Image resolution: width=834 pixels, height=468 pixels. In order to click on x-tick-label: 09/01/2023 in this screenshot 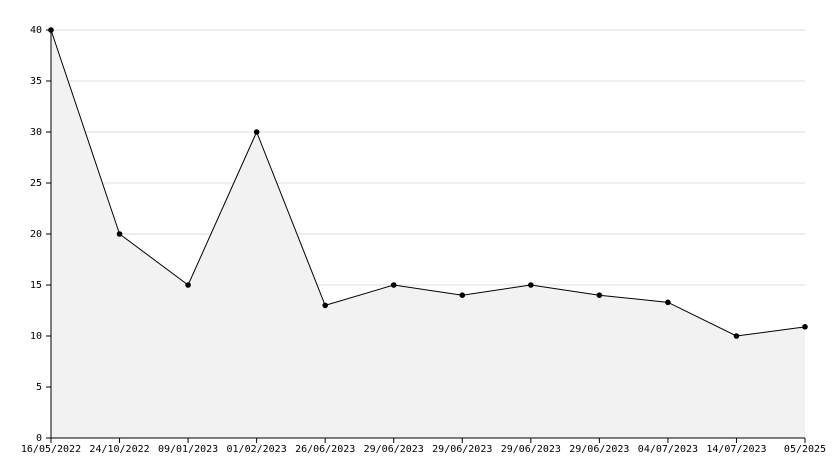, I will do `click(188, 449)`.